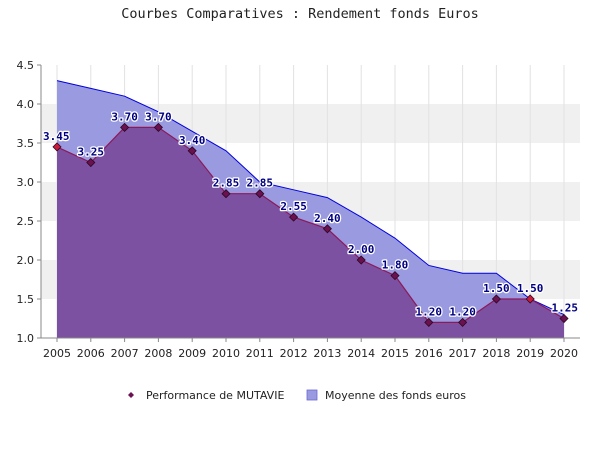 The width and height of the screenshot is (600, 450). What do you see at coordinates (361, 353) in the screenshot?
I see `x-tick-label: 2014` at bounding box center [361, 353].